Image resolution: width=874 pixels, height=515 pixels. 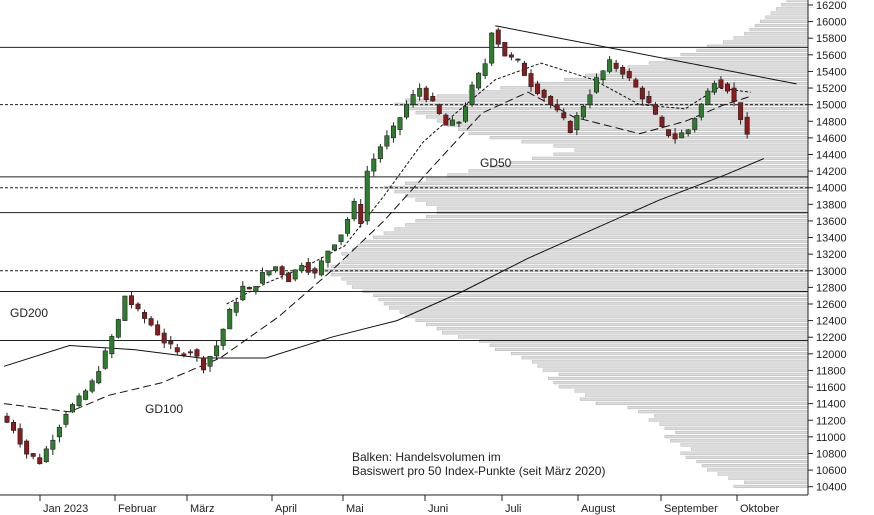 What do you see at coordinates (831, 288) in the screenshot?
I see `y-tick-label: 12800` at bounding box center [831, 288].